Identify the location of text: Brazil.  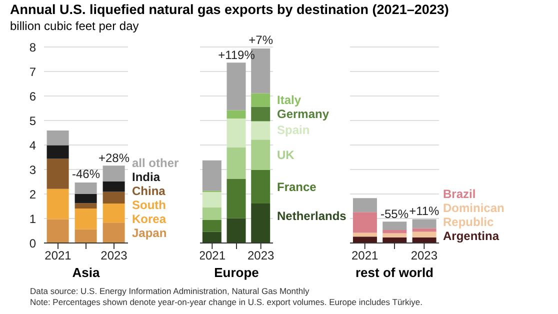
(460, 194).